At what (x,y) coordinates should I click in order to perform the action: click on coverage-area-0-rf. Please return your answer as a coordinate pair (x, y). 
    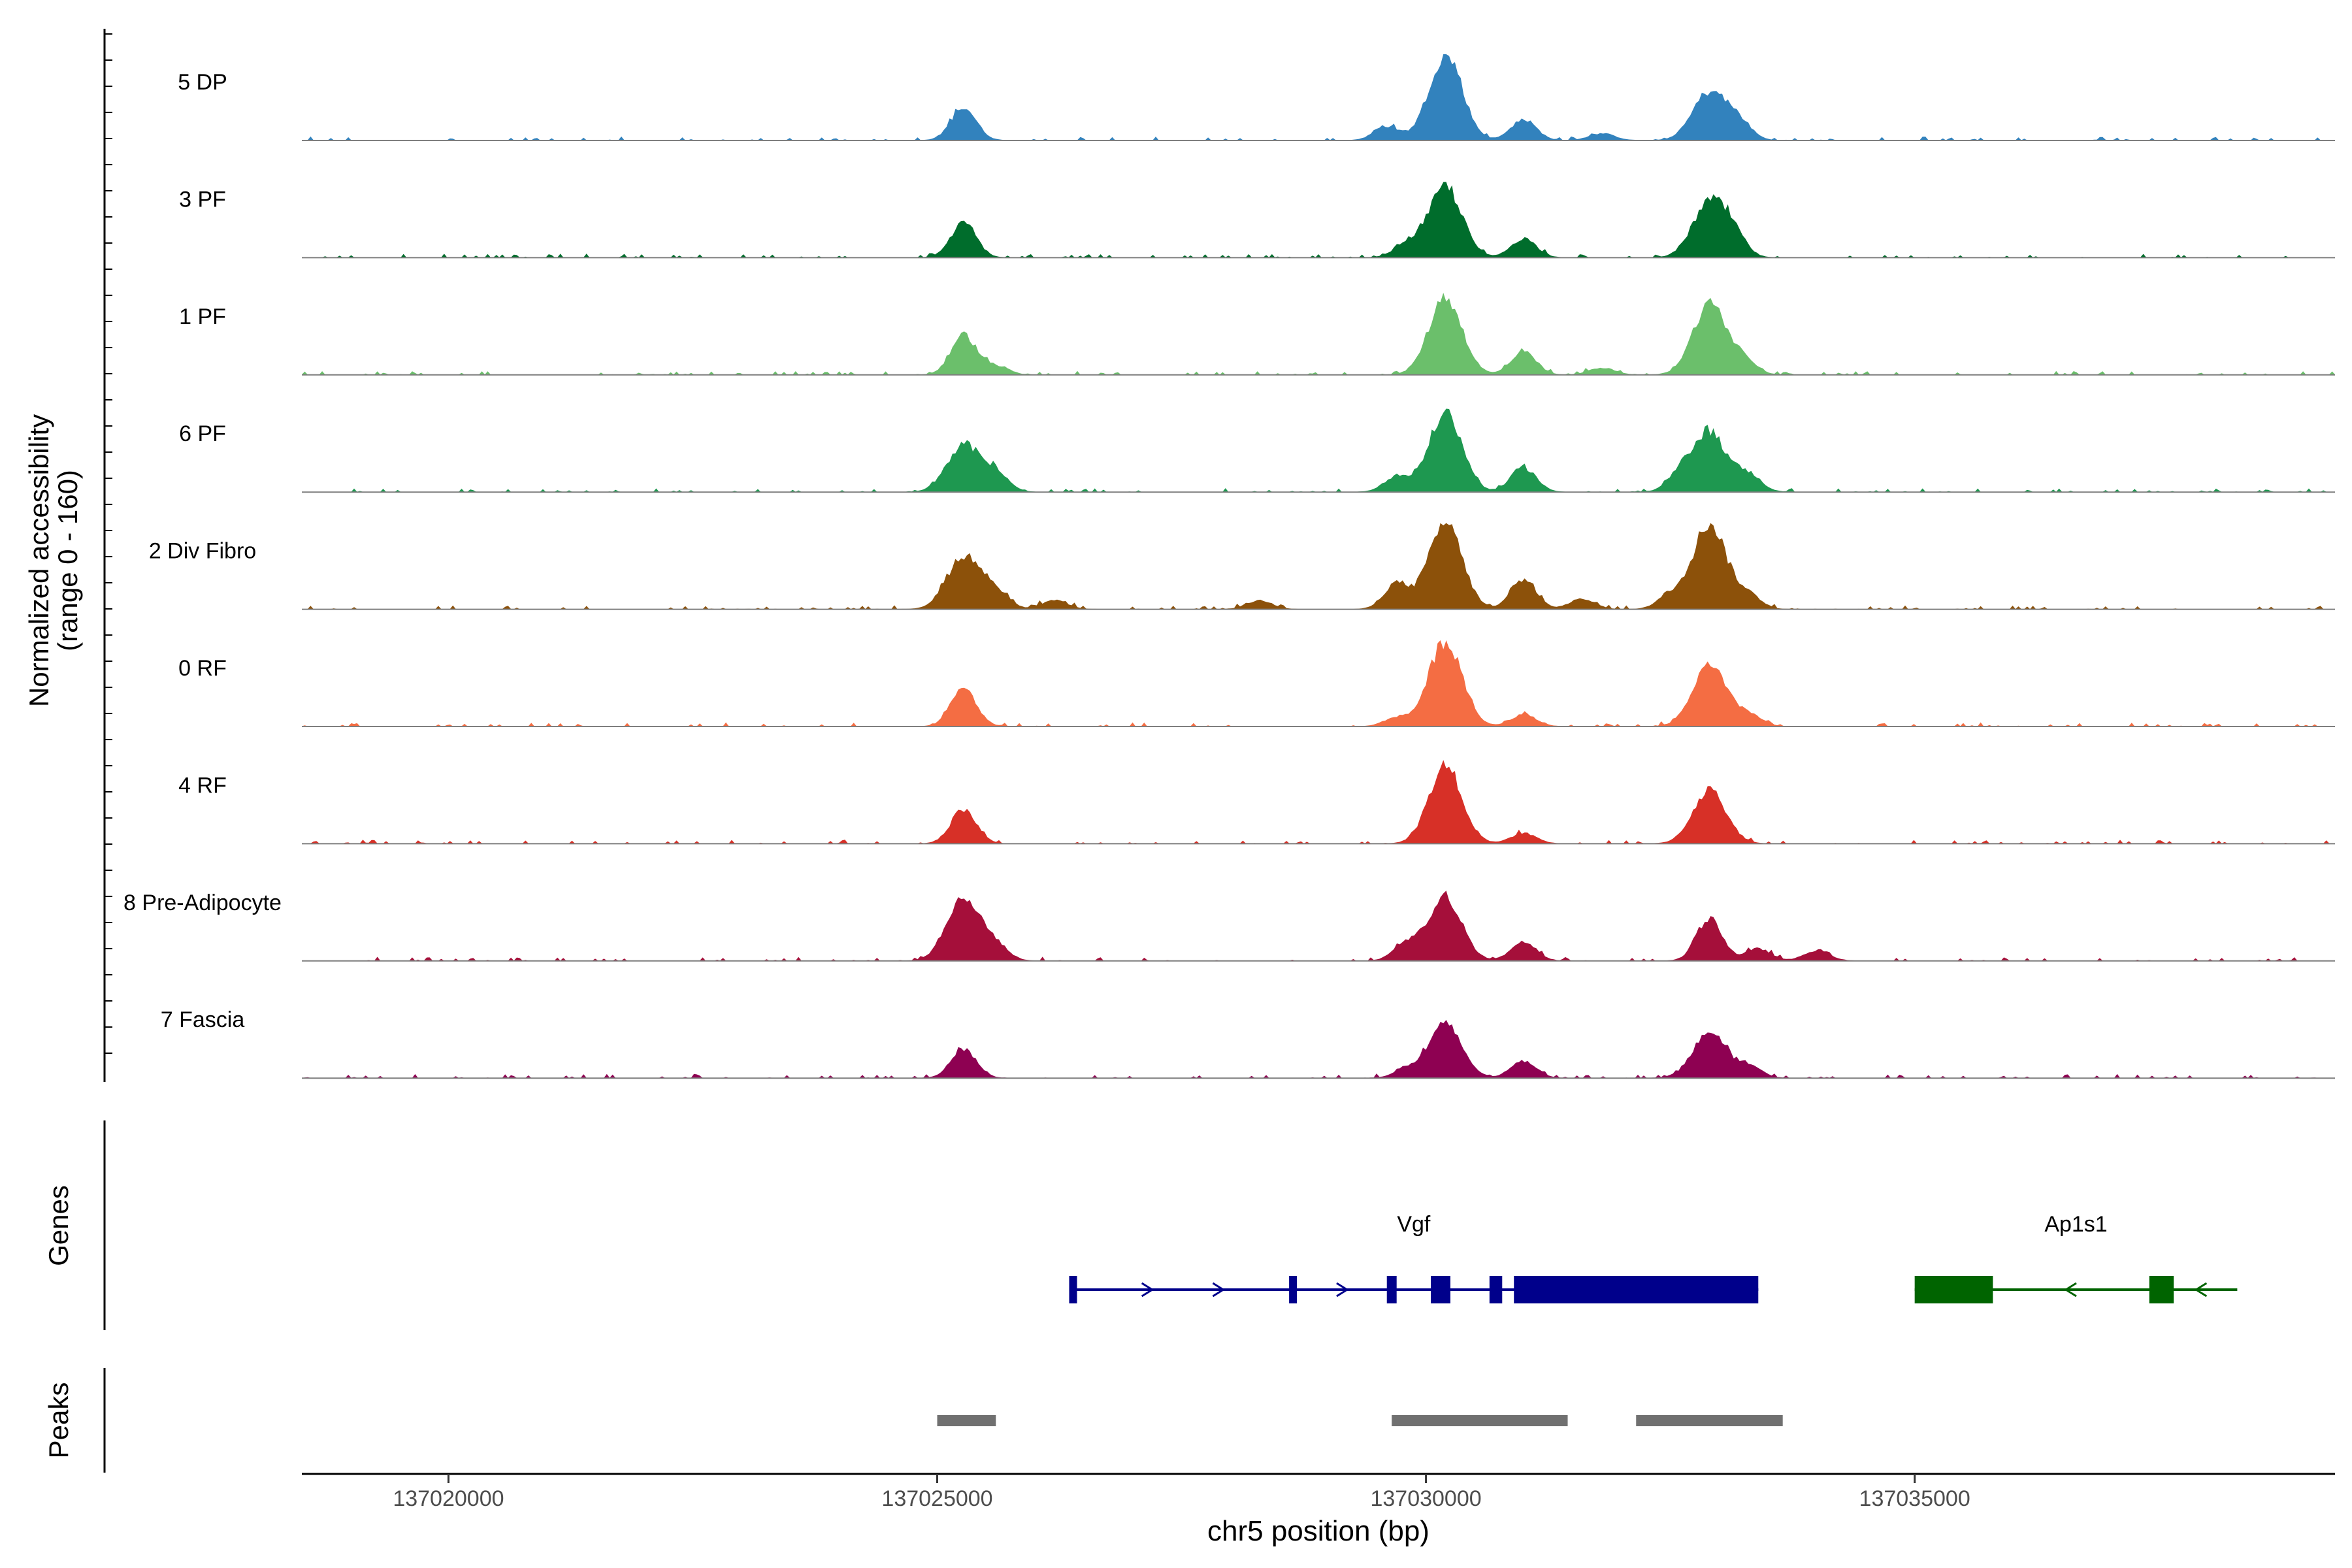
    Looking at the image, I should click on (1318, 683).